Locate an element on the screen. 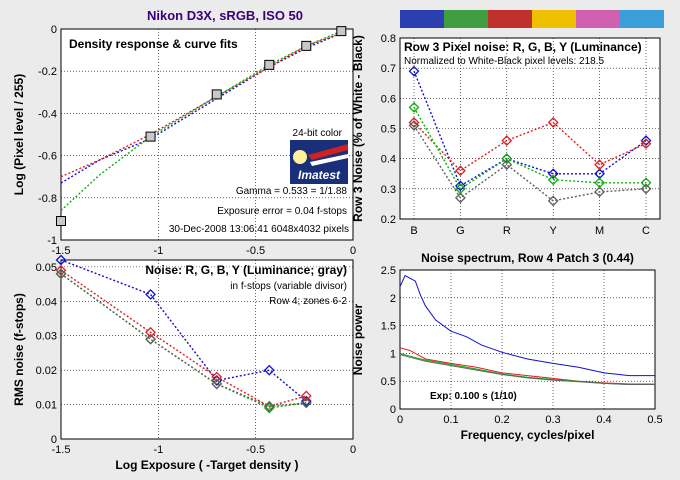 The image size is (680, 480). x-tick-label: 0.5 is located at coordinates (654, 420).